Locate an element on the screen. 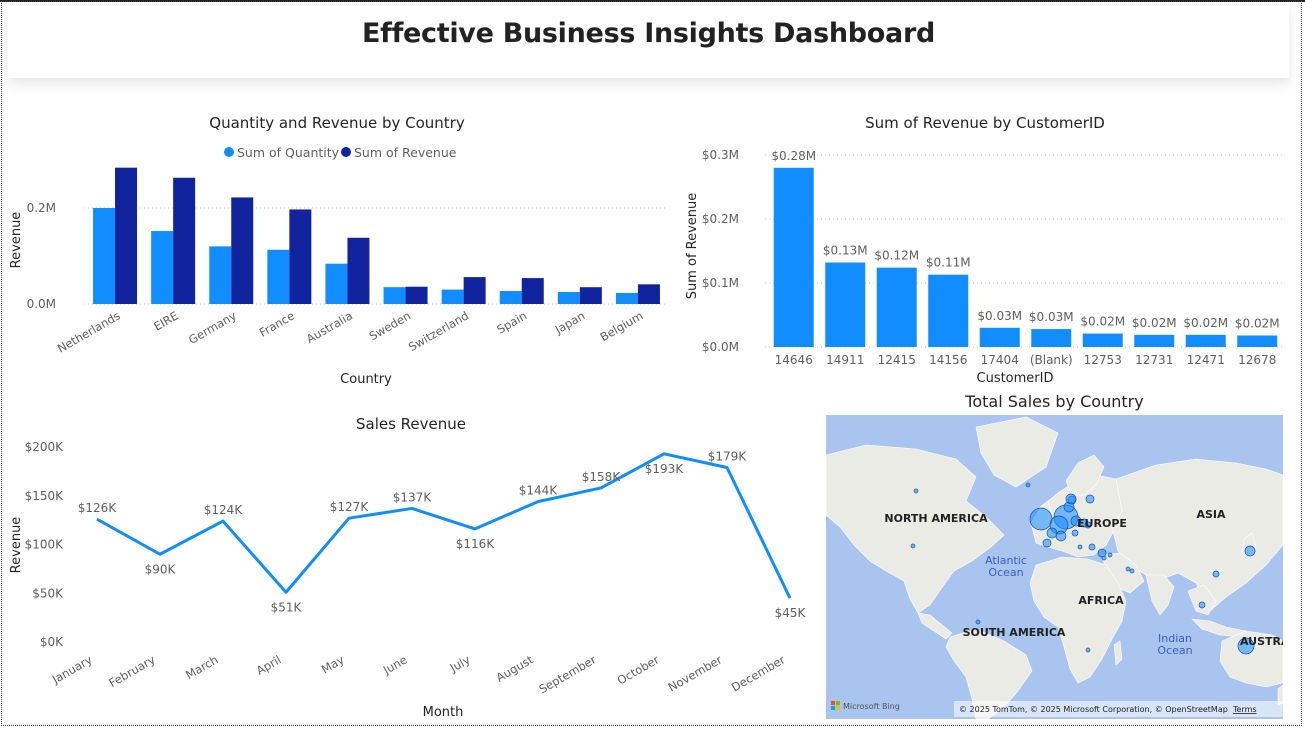 Image resolution: width=1305 pixels, height=735 pixels. bar-quantity-germany is located at coordinates (220, 275).